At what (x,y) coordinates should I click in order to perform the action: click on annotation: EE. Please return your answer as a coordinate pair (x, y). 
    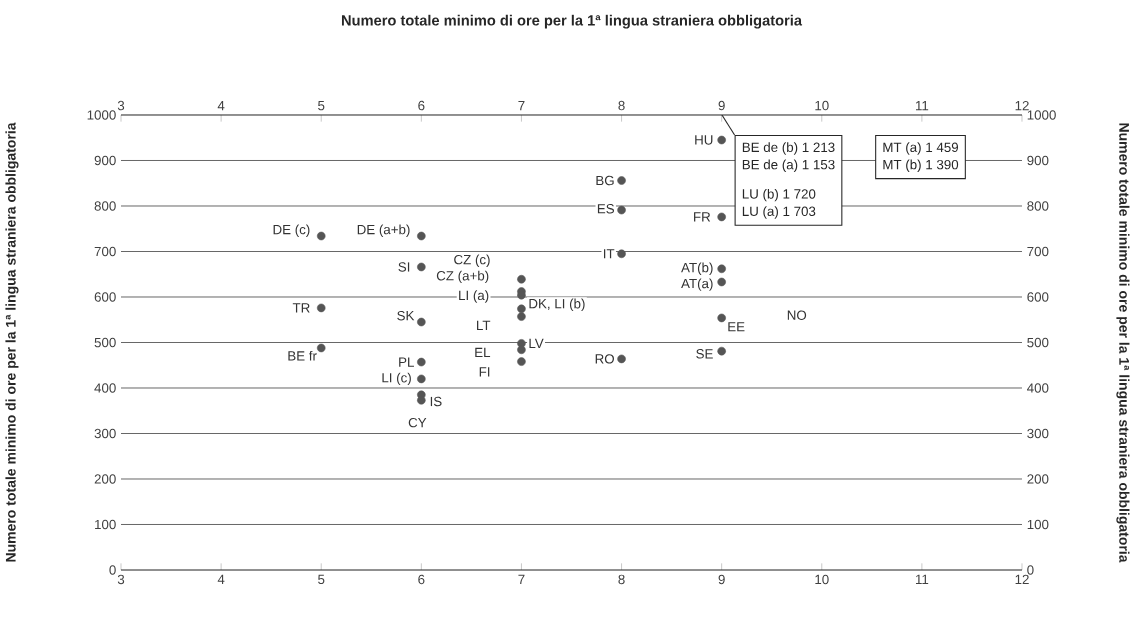
    Looking at the image, I should click on (736, 327).